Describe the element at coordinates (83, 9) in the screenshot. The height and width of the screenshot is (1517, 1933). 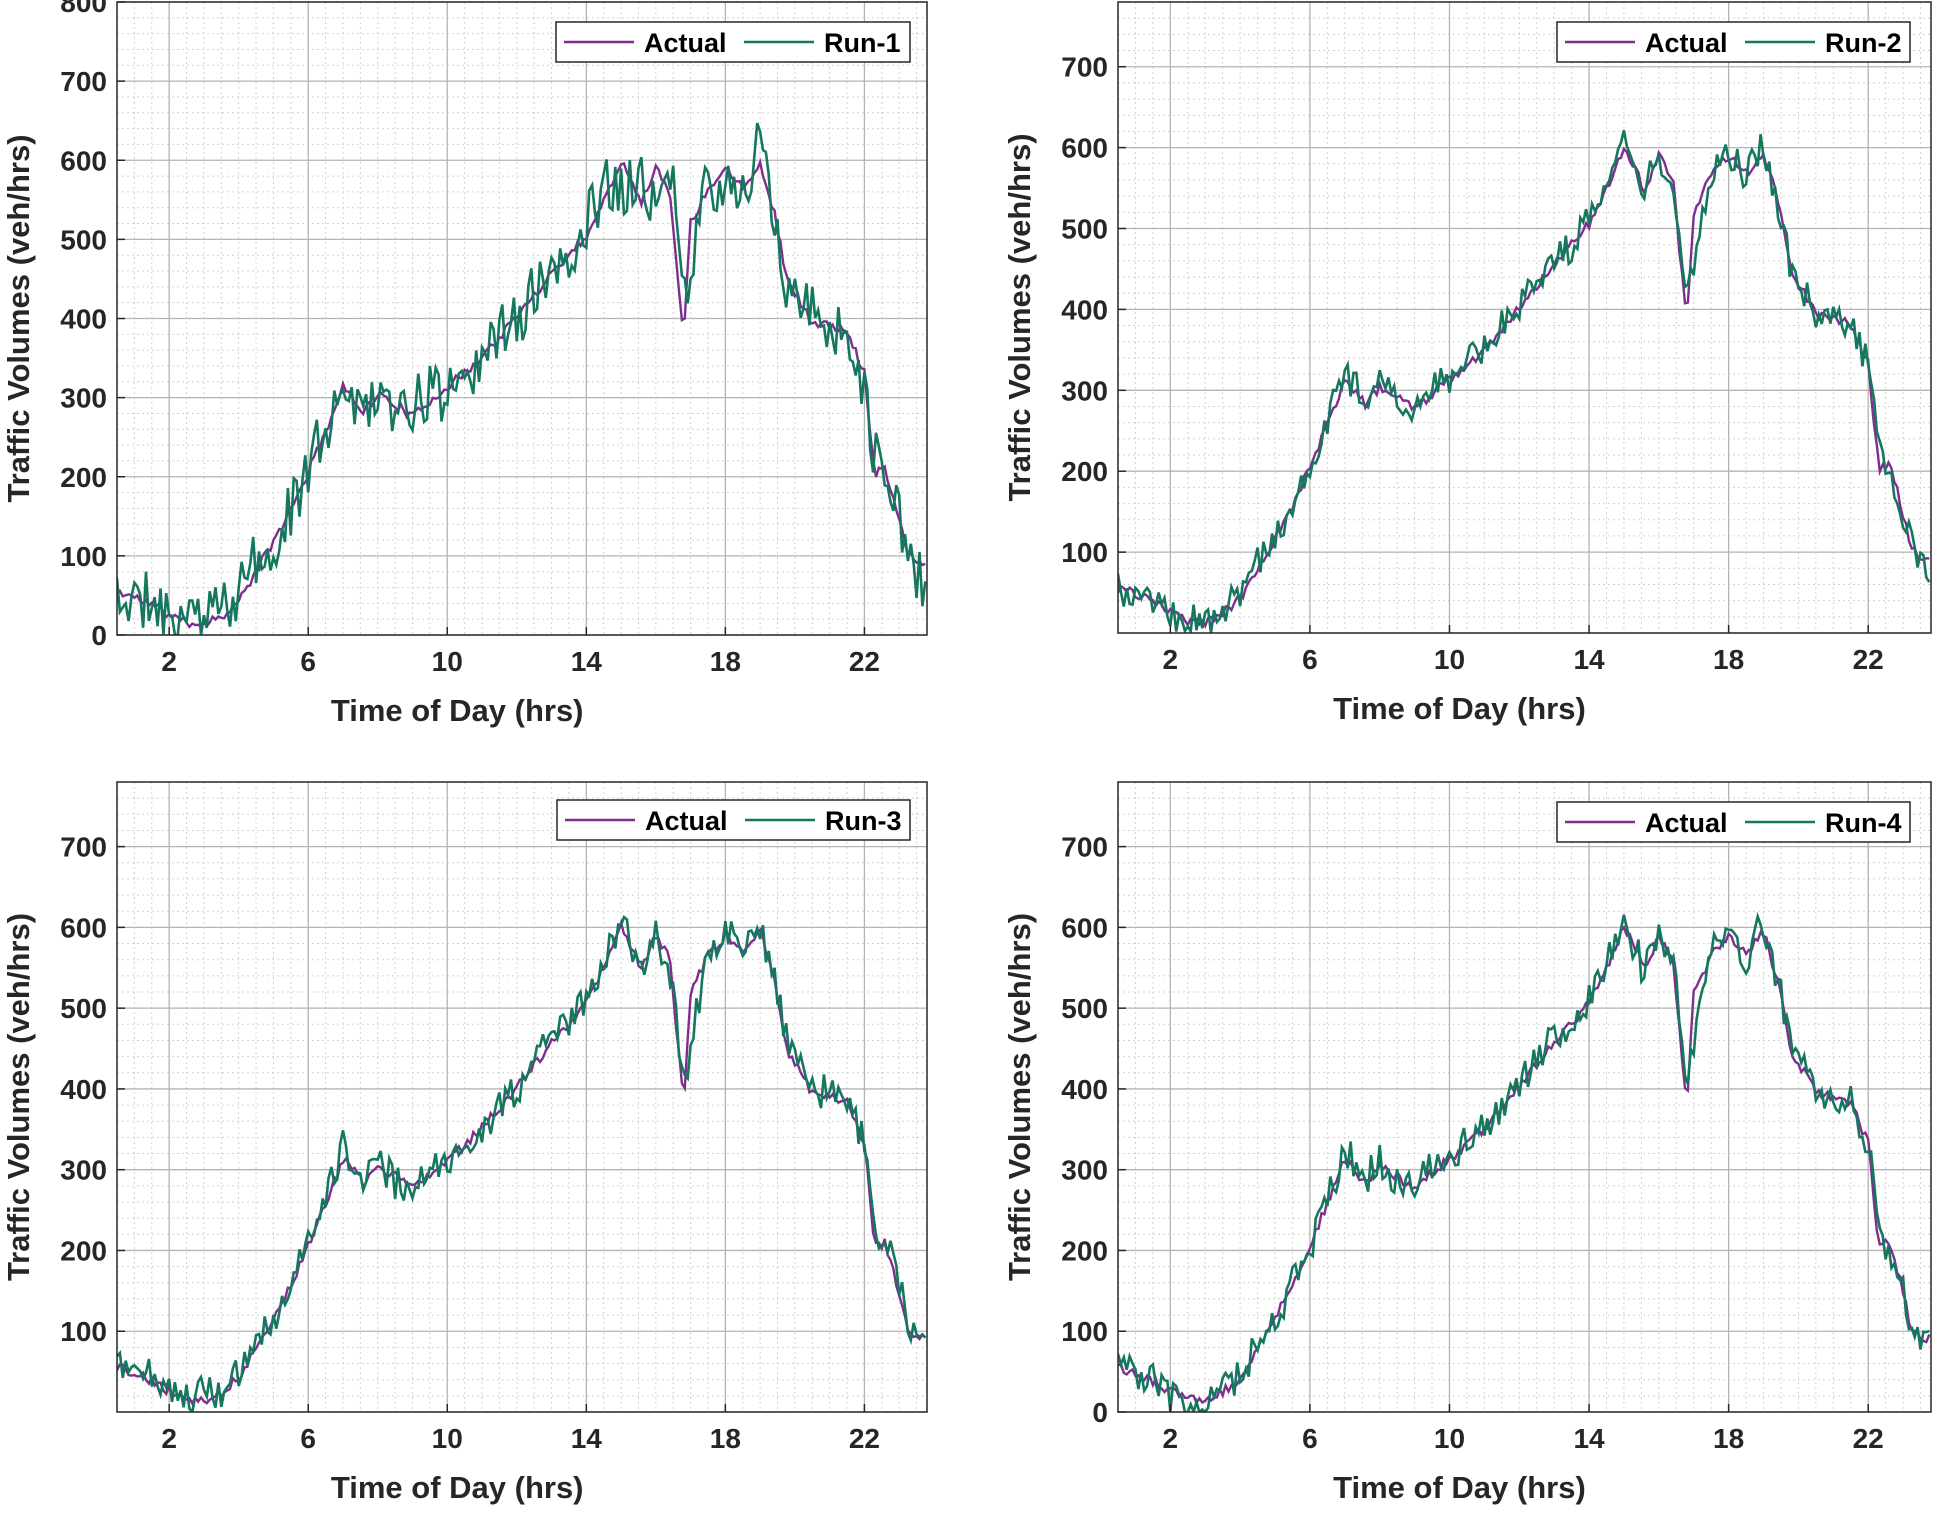
I see `y-tick-label: 800` at that location.